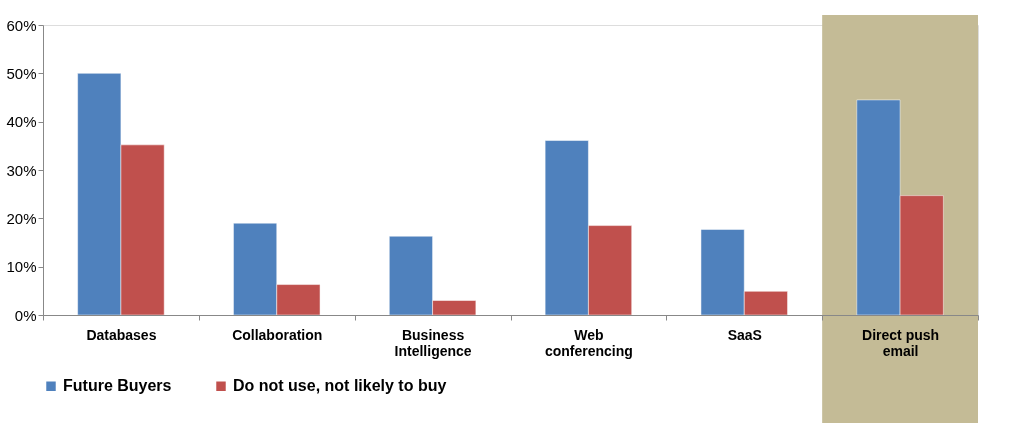  What do you see at coordinates (433, 342) in the screenshot?
I see `x-tick-label: Business Intelligence` at bounding box center [433, 342].